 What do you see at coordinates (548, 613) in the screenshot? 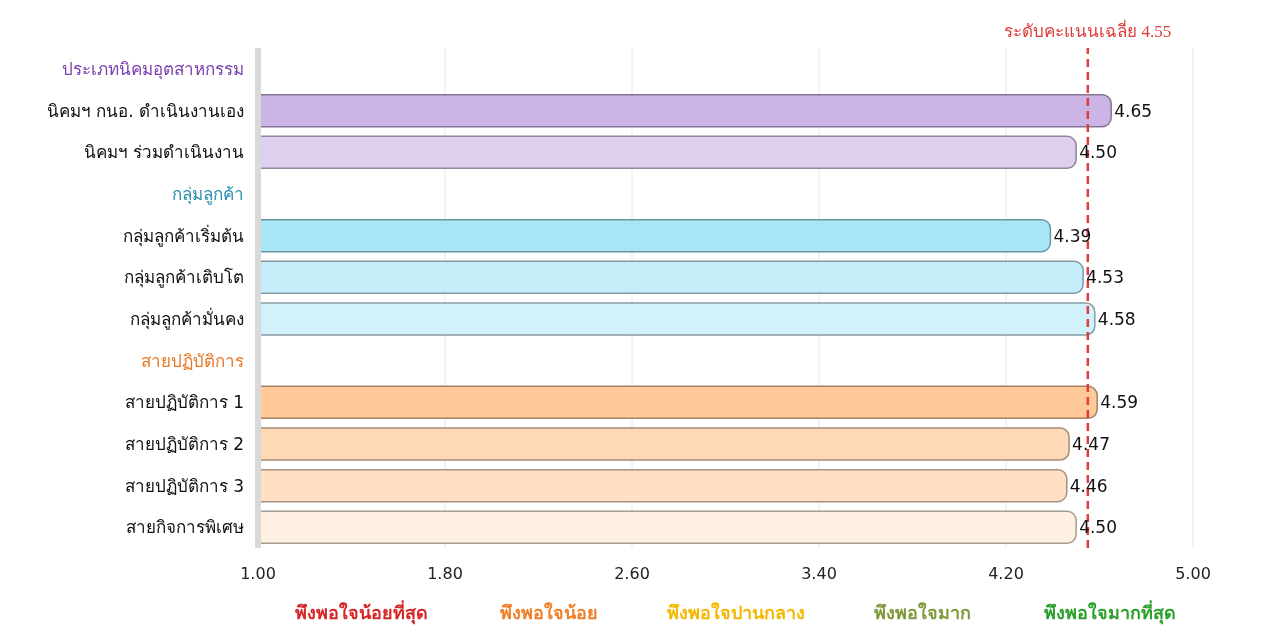
I see `text: พึงพอใจน้อย` at bounding box center [548, 613].